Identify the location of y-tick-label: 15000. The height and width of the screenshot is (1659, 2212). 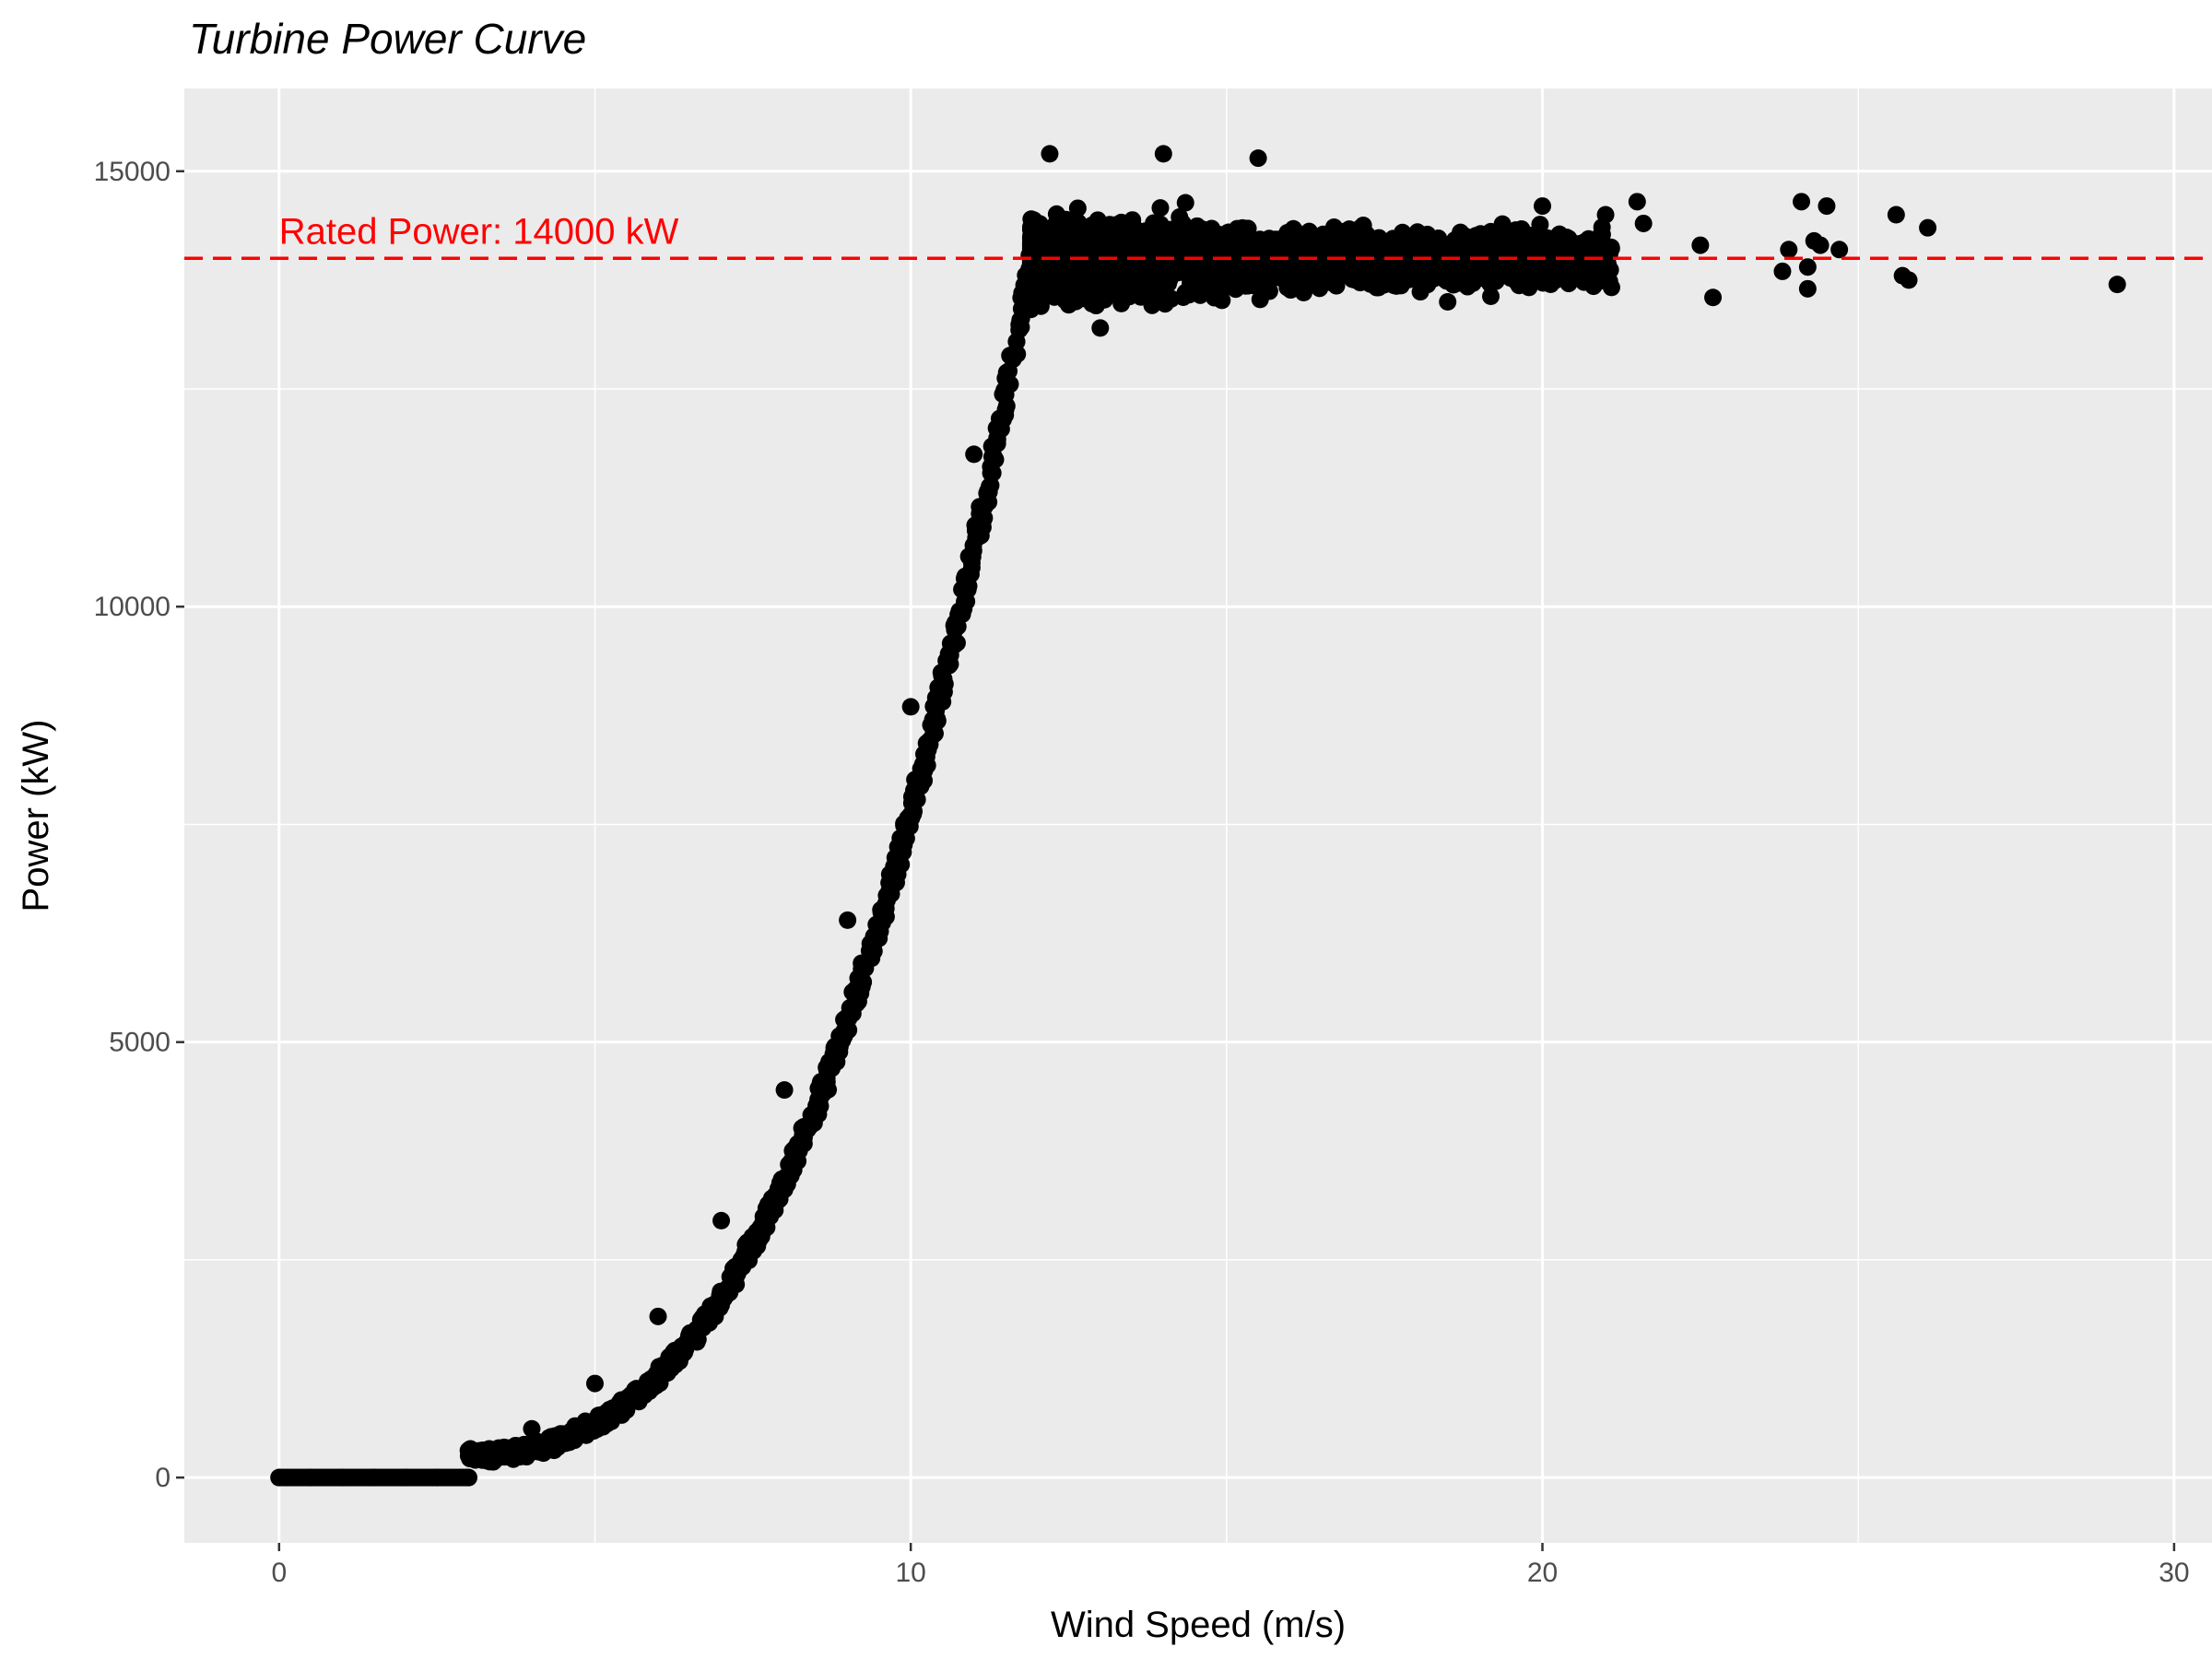
(132, 172).